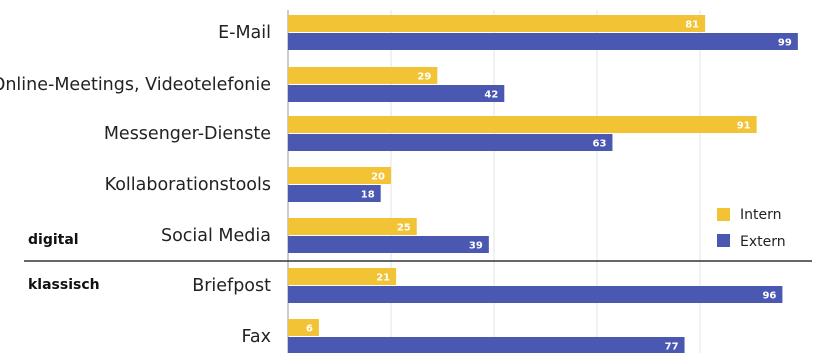  What do you see at coordinates (744, 126) in the screenshot?
I see `value-label-intern-messenger-dienste: 91` at bounding box center [744, 126].